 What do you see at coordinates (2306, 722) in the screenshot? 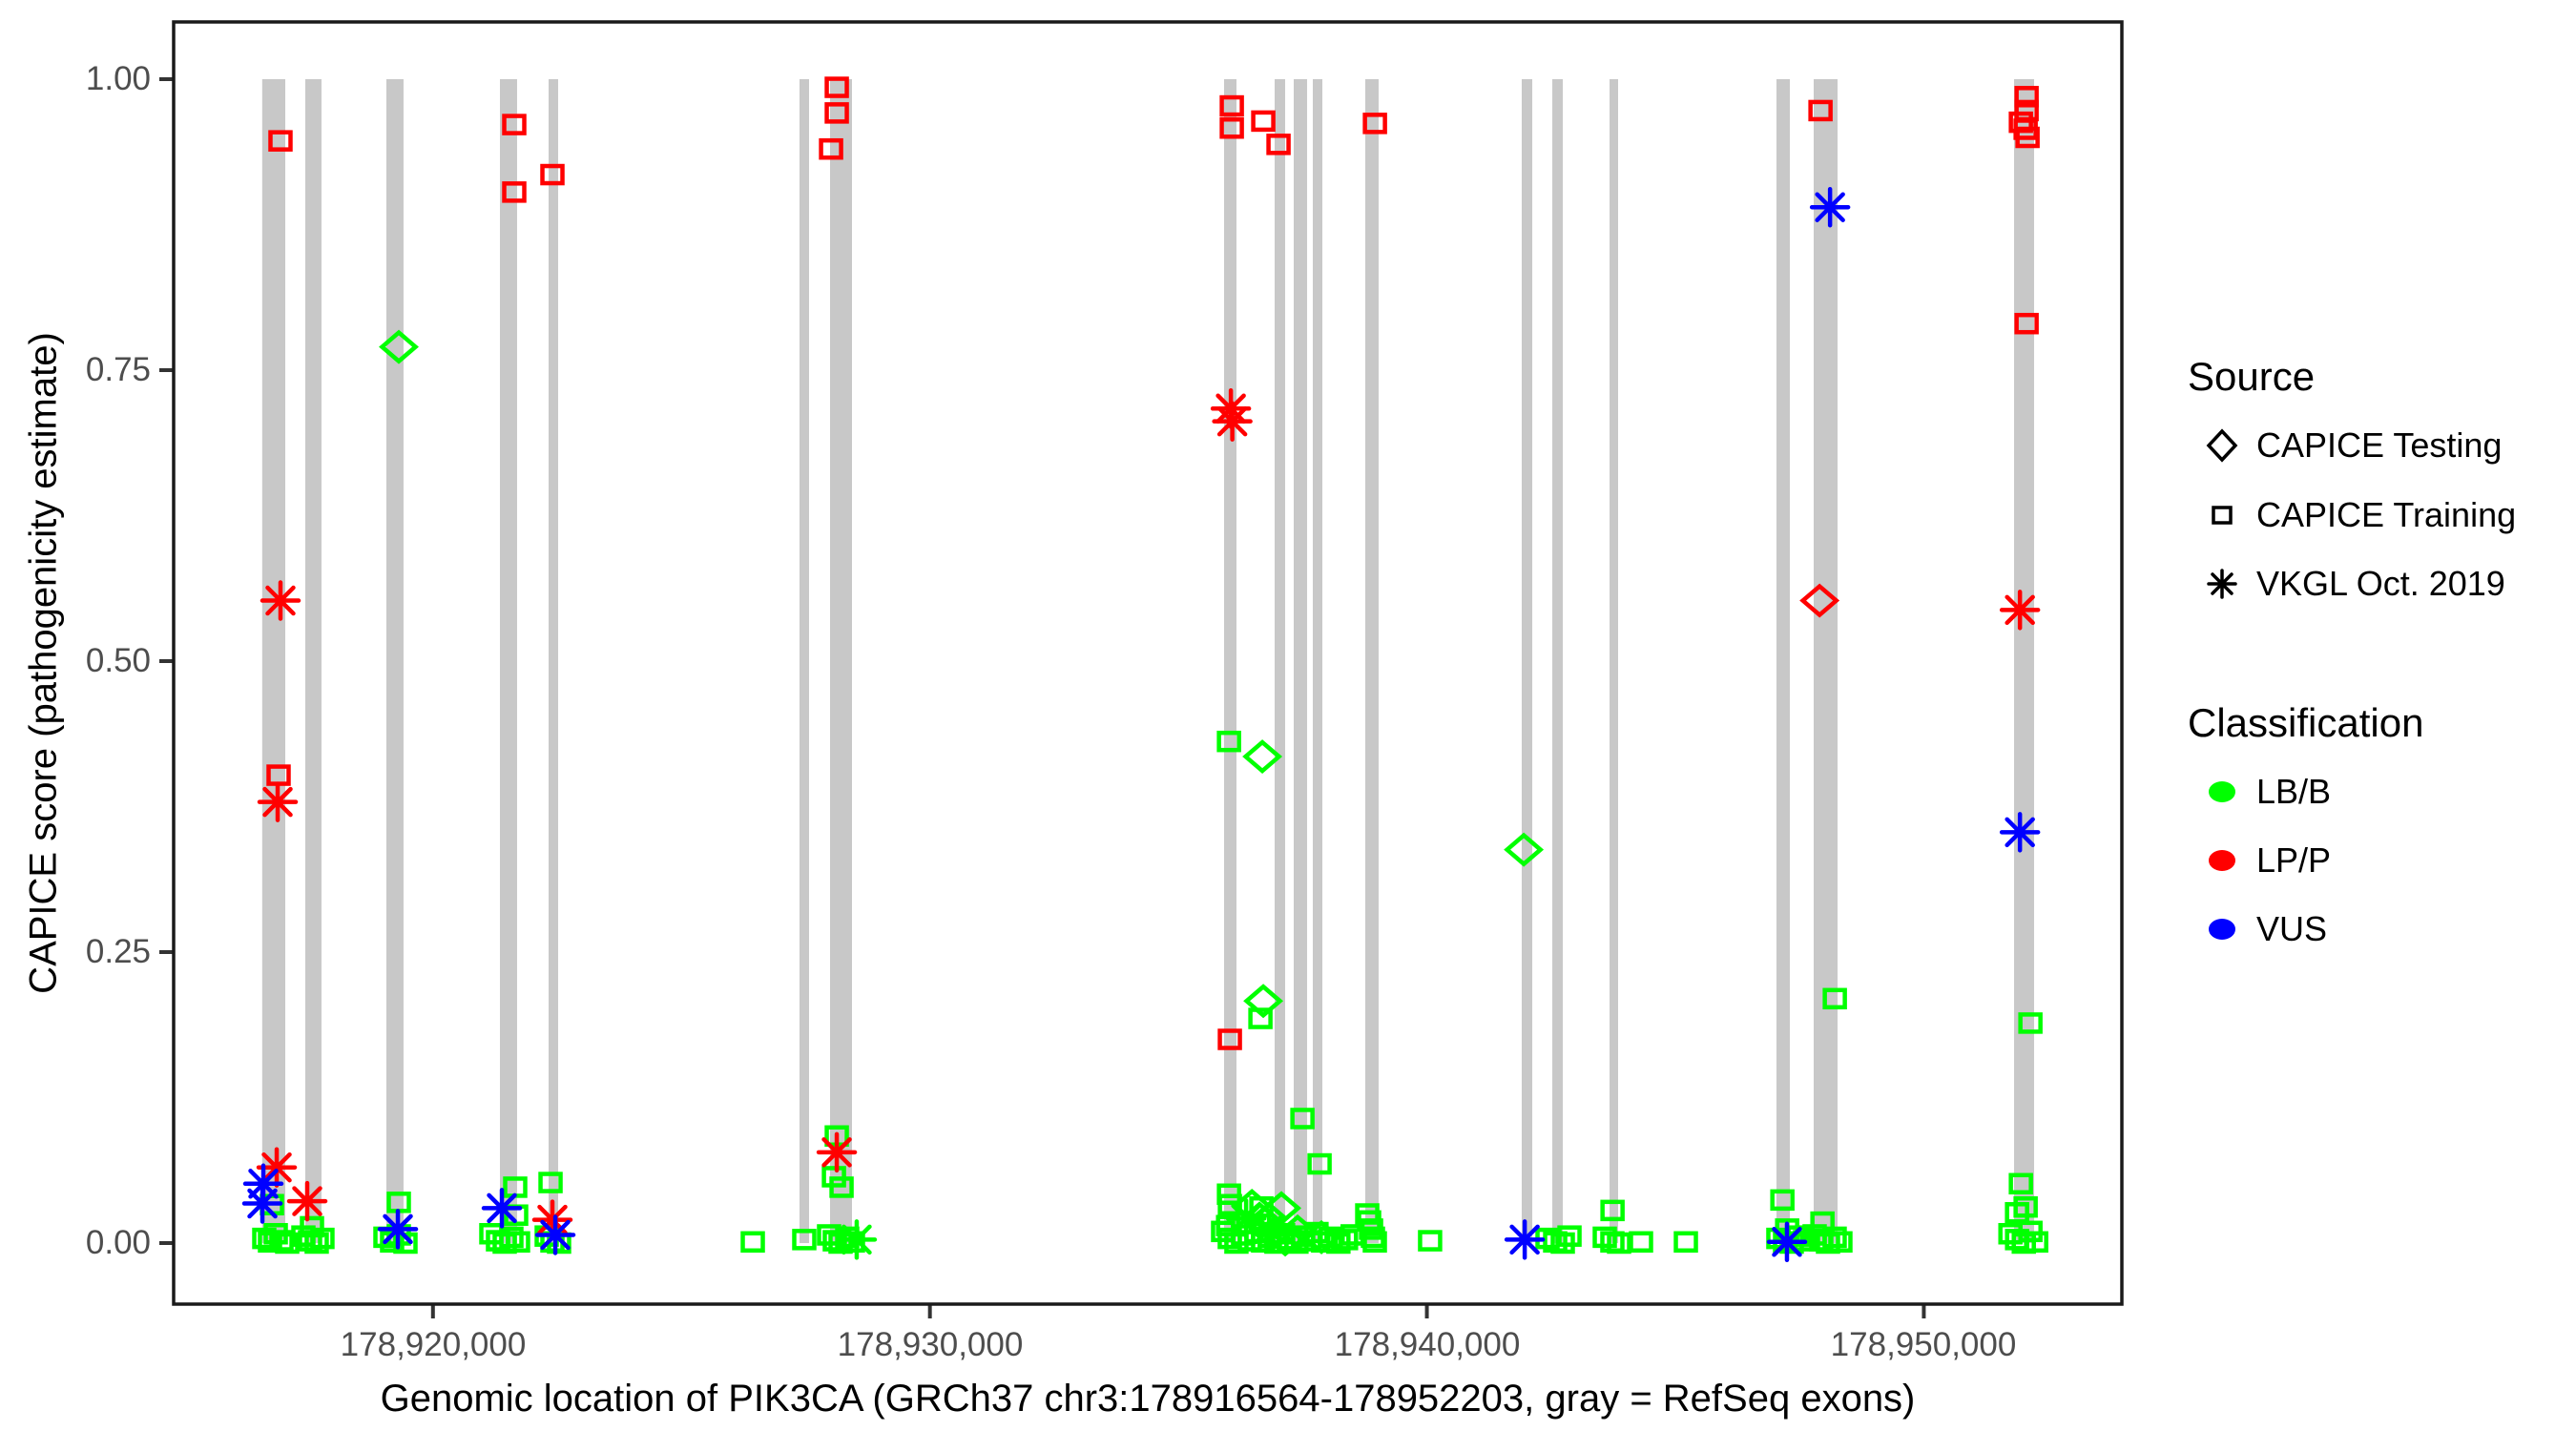
I see `legend-title-classification: Classification` at bounding box center [2306, 722].